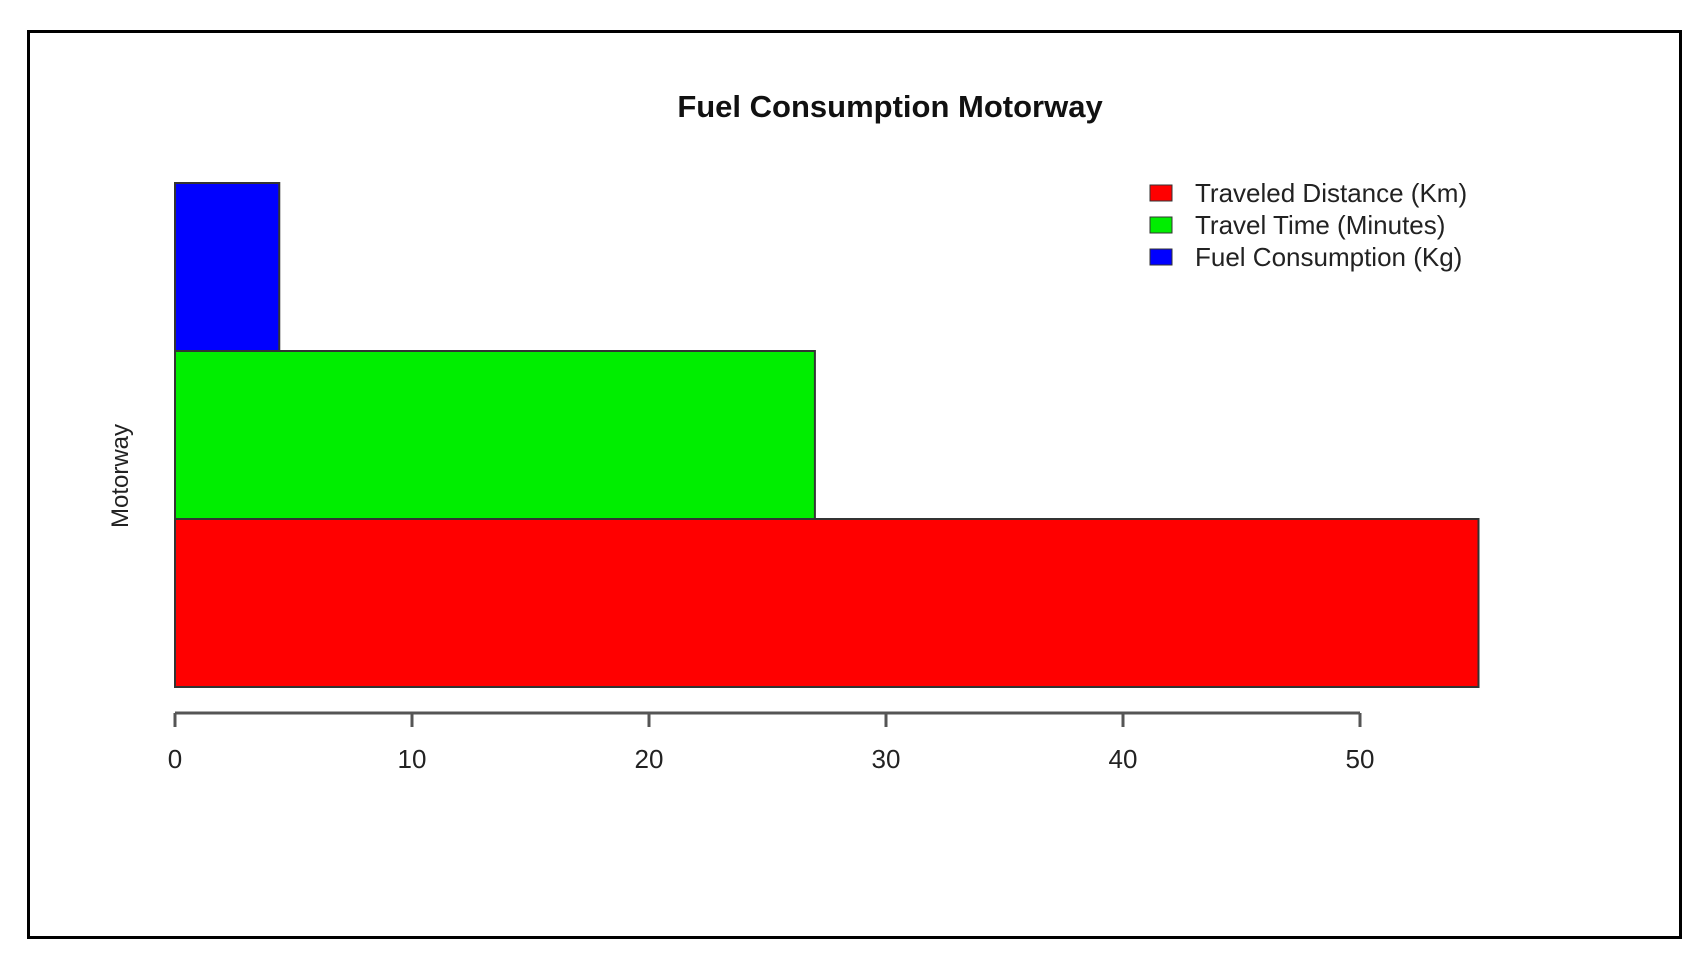 Image resolution: width=1703 pixels, height=967 pixels. What do you see at coordinates (120, 476) in the screenshot?
I see `y-axis-label: Motorway` at bounding box center [120, 476].